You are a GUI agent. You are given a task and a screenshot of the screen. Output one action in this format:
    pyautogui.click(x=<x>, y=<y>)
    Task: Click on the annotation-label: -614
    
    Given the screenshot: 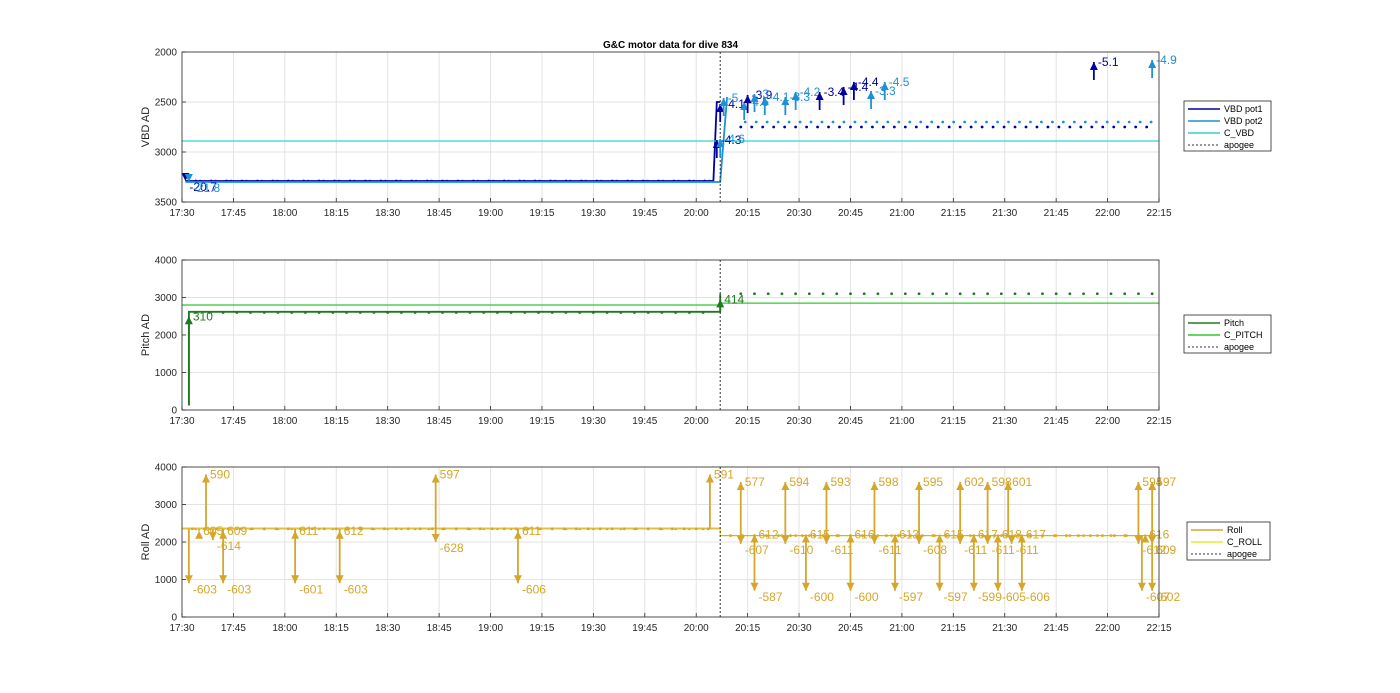 What is the action you would take?
    pyautogui.click(x=229, y=546)
    